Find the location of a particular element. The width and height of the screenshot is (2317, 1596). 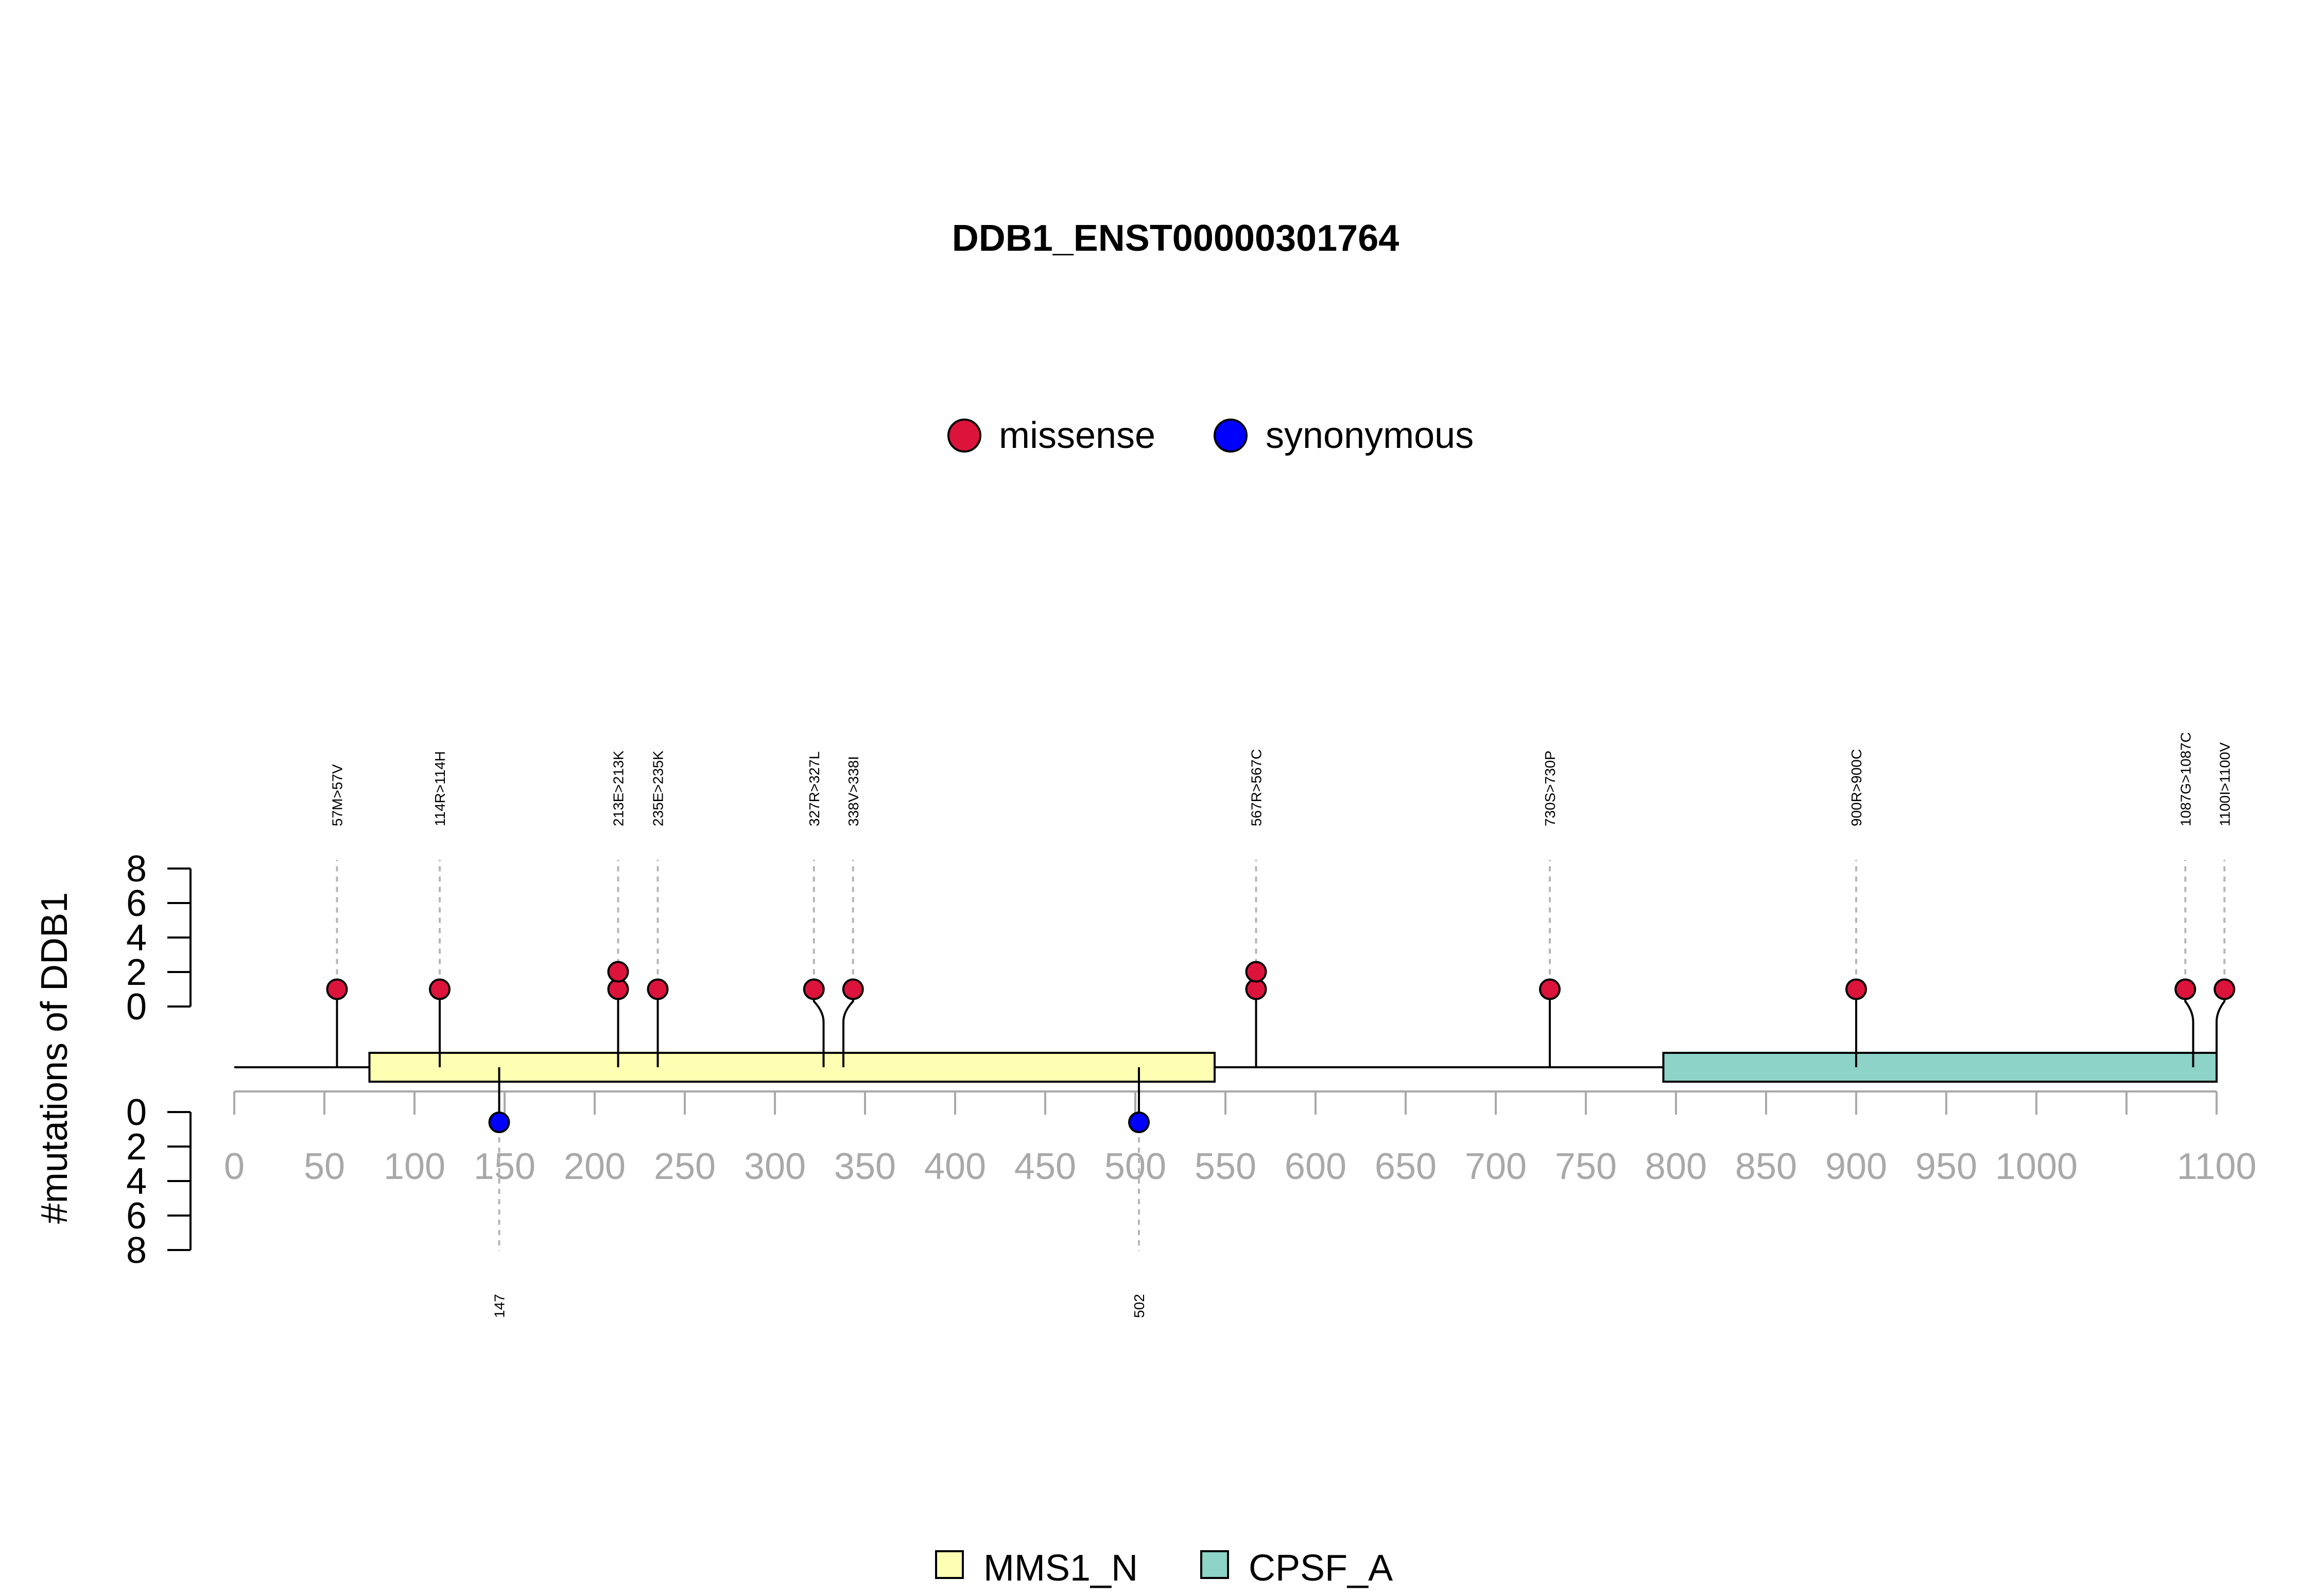

mutation-label-730s-730p: 730S>730P is located at coordinates (1550, 789).